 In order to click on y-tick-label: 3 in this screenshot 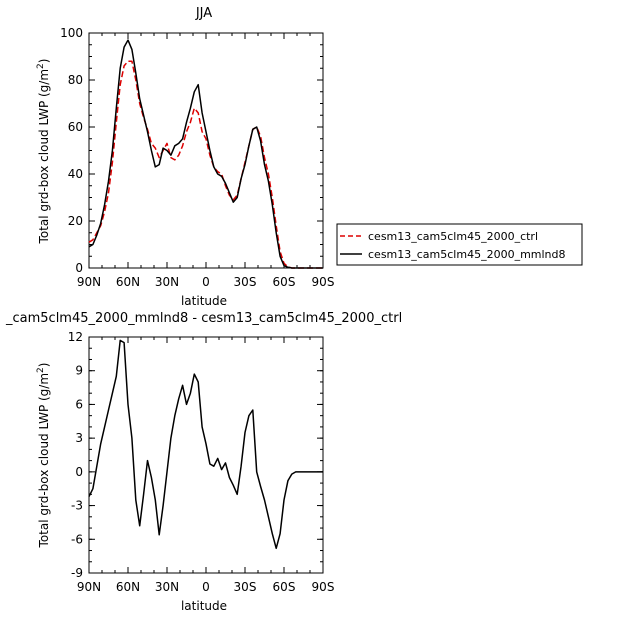, I will do `click(79, 438)`.